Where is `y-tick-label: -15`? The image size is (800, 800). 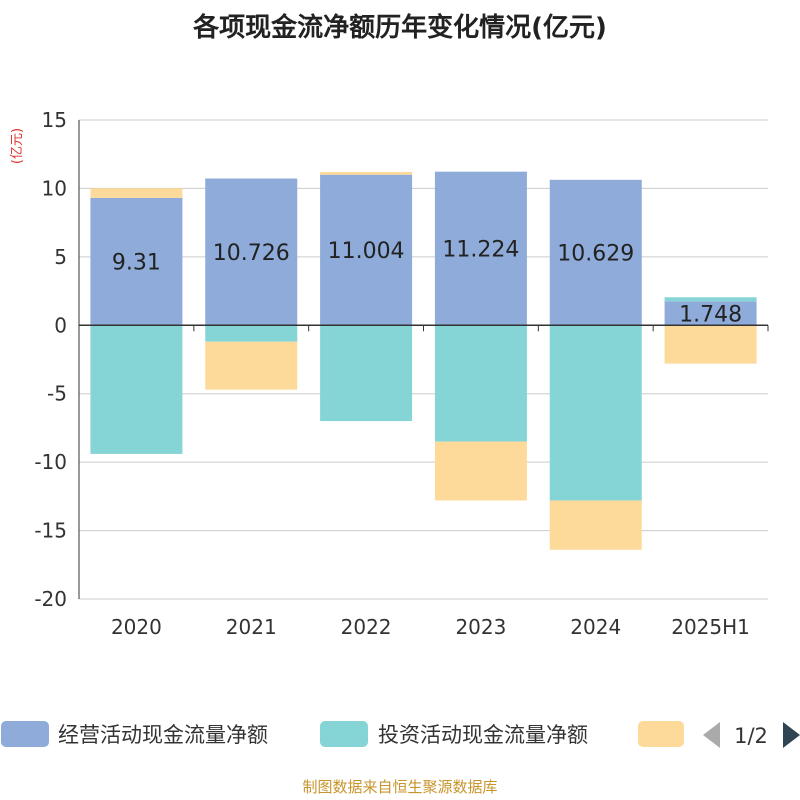
y-tick-label: -15 is located at coordinates (50, 531).